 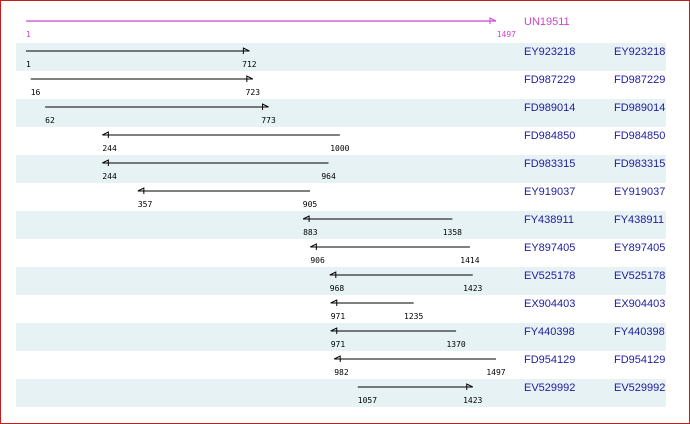 I want to click on reference-start-label: 1, so click(x=28, y=34).